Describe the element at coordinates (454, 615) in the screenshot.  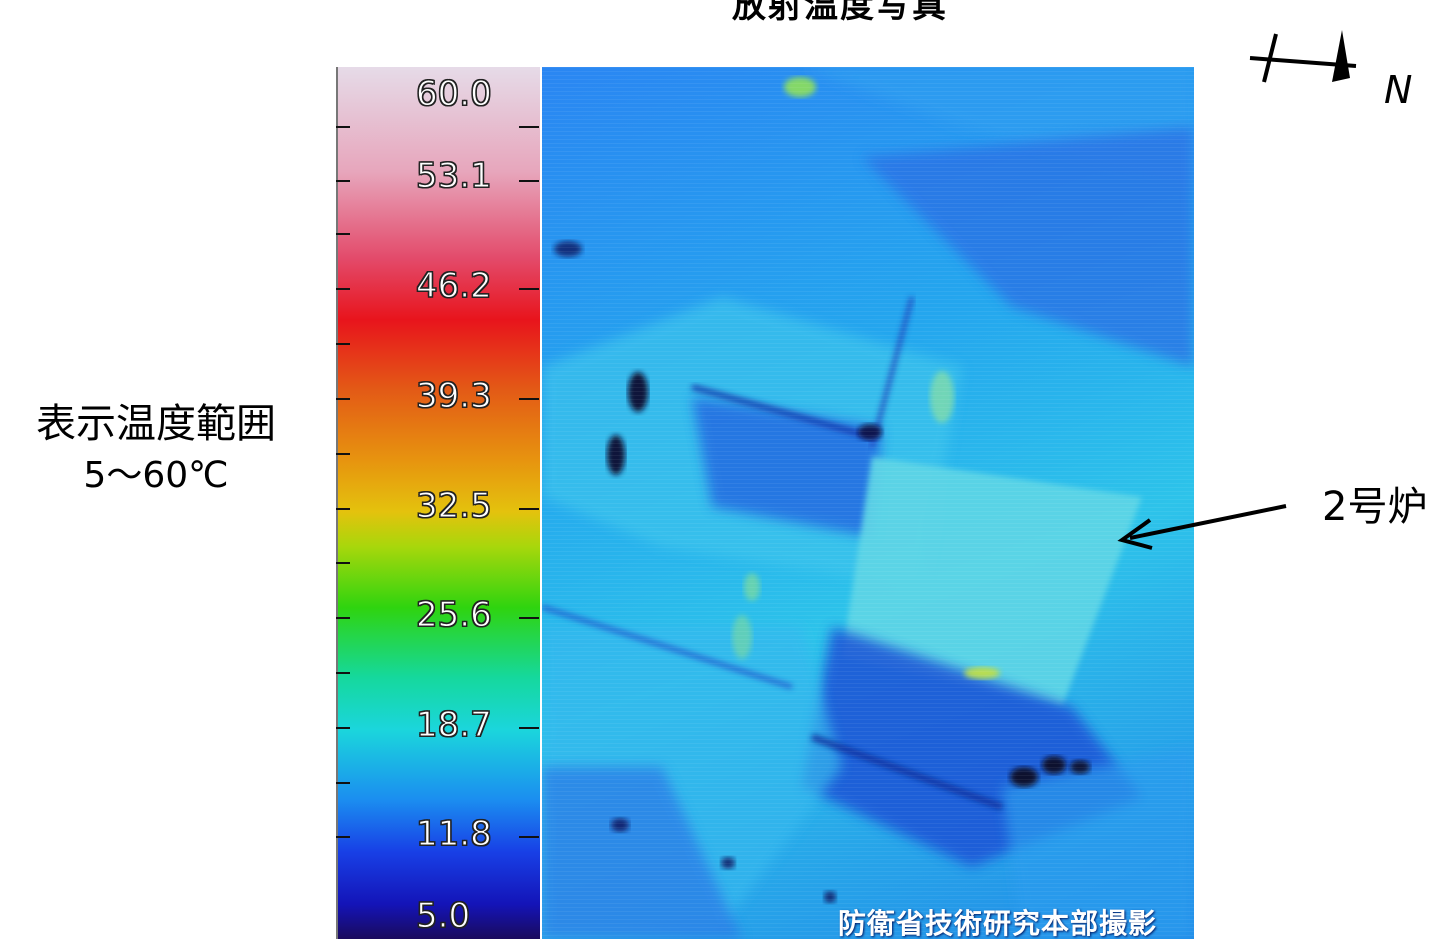
I see `scale-tick-label: 25.6` at that location.